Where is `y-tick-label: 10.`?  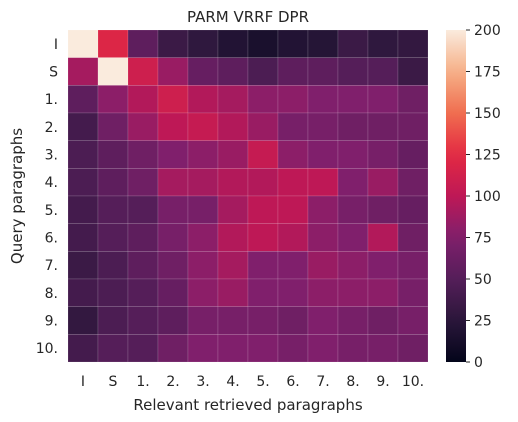 y-tick-label: 10. is located at coordinates (47, 349).